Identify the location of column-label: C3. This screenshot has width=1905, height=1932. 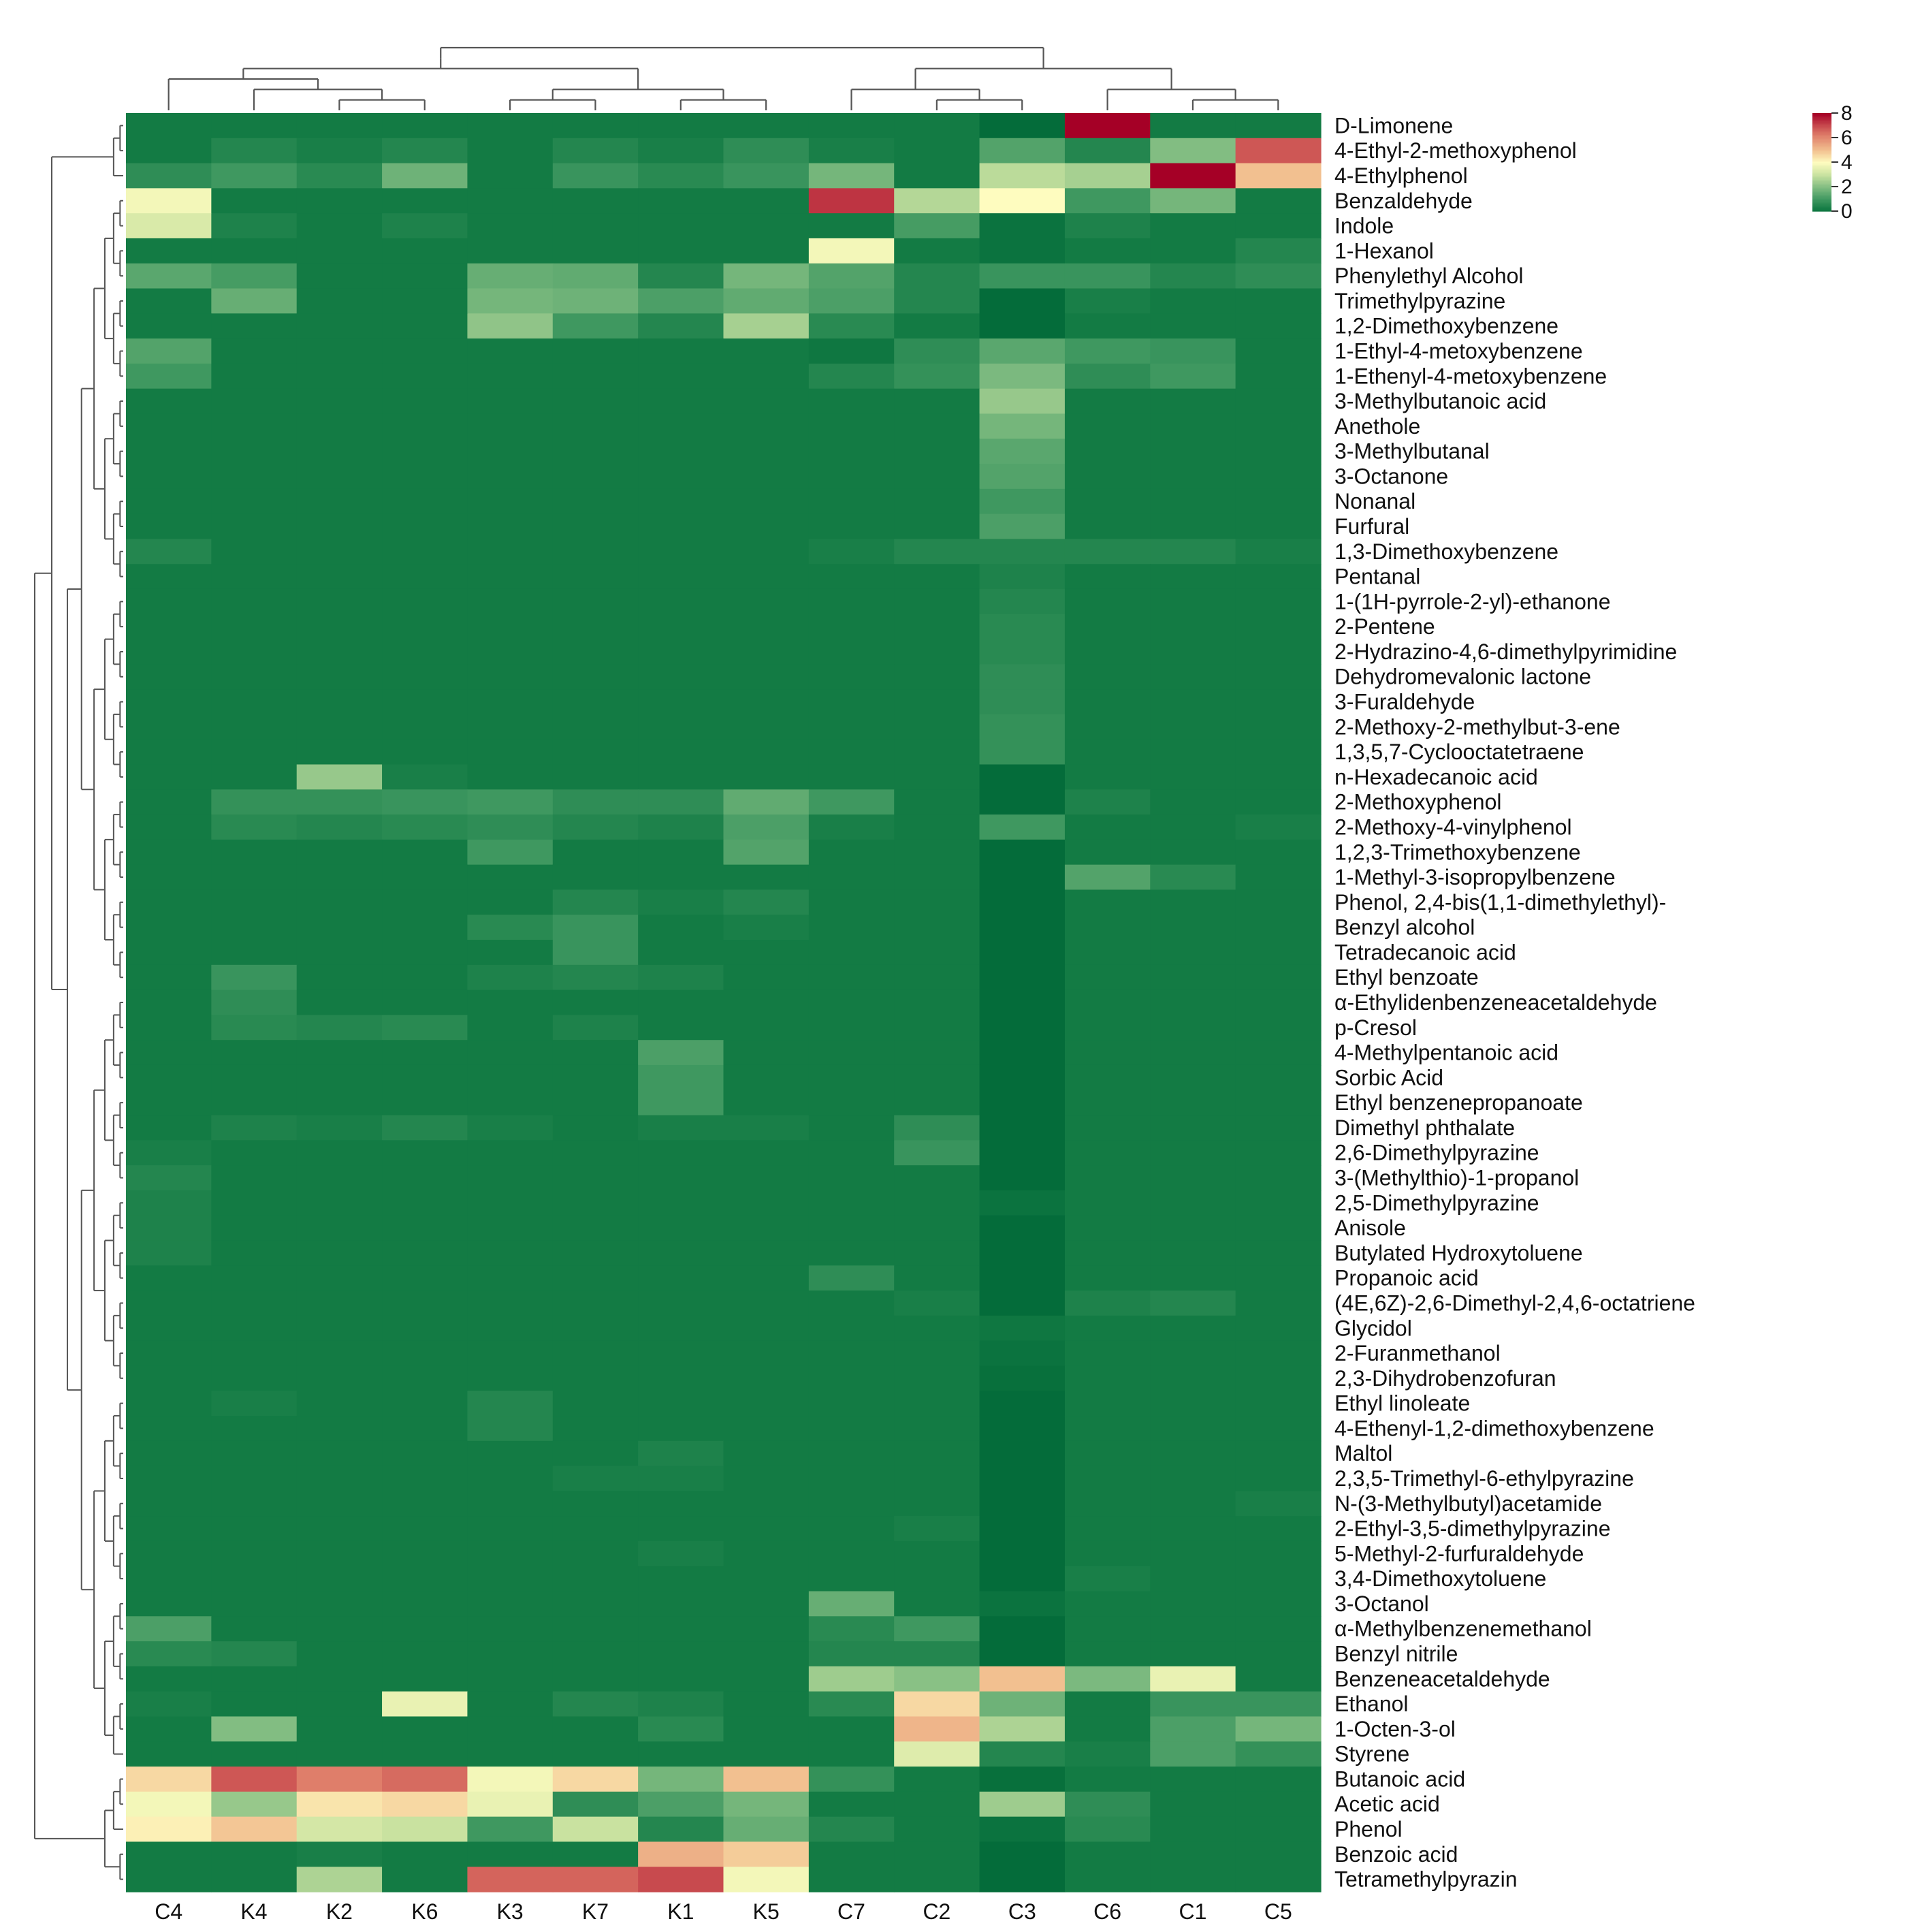
(1022, 1911).